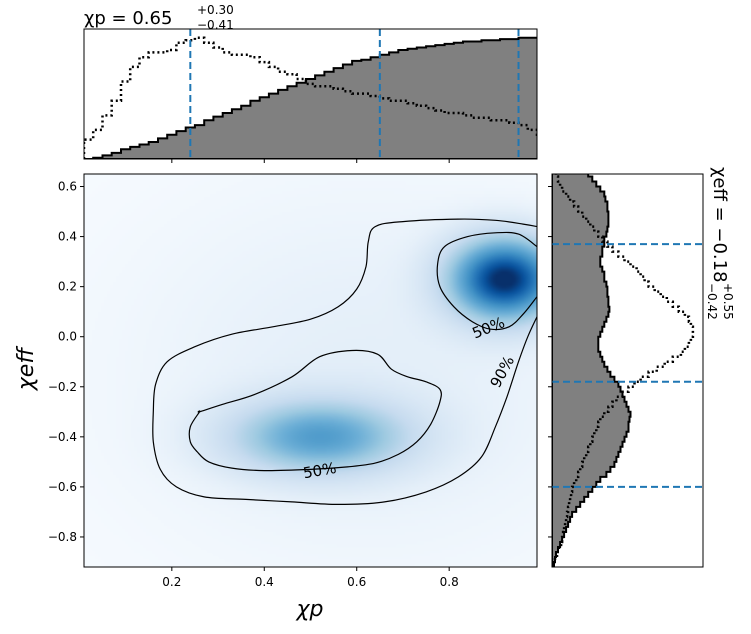  Describe the element at coordinates (67, 337) in the screenshot. I see `y-tick-label: 0.0` at that location.